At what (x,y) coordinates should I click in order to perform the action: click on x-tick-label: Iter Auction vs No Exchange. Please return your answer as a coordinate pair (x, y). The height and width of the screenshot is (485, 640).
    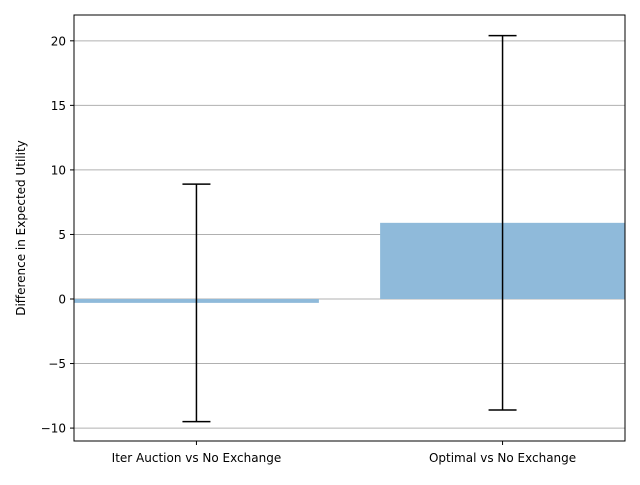
    Looking at the image, I should click on (197, 458).